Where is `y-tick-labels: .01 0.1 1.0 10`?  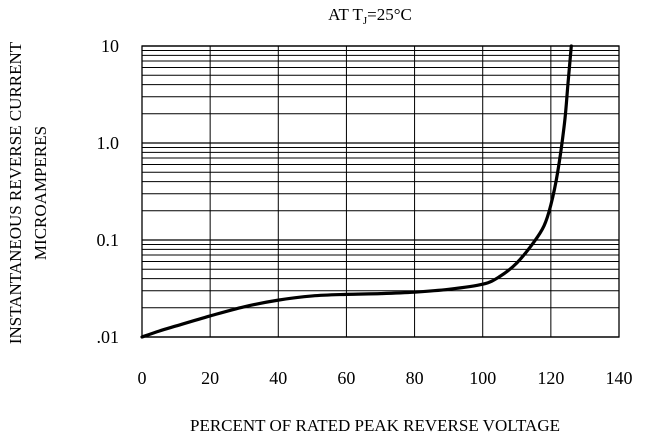 y-tick-labels: .01 0.1 1.0 10 is located at coordinates (108, 191).